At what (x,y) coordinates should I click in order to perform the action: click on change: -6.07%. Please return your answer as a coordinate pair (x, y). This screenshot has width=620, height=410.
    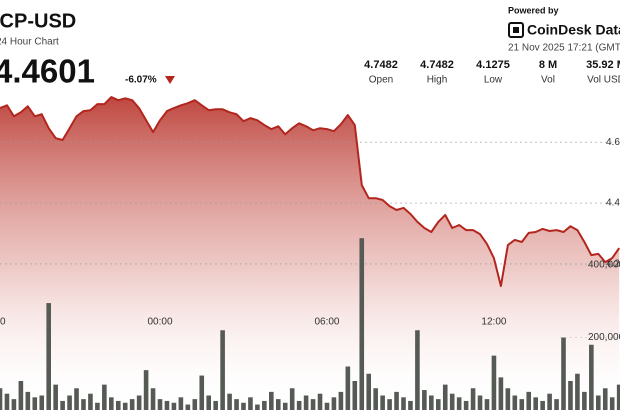
    Looking at the image, I should click on (141, 80).